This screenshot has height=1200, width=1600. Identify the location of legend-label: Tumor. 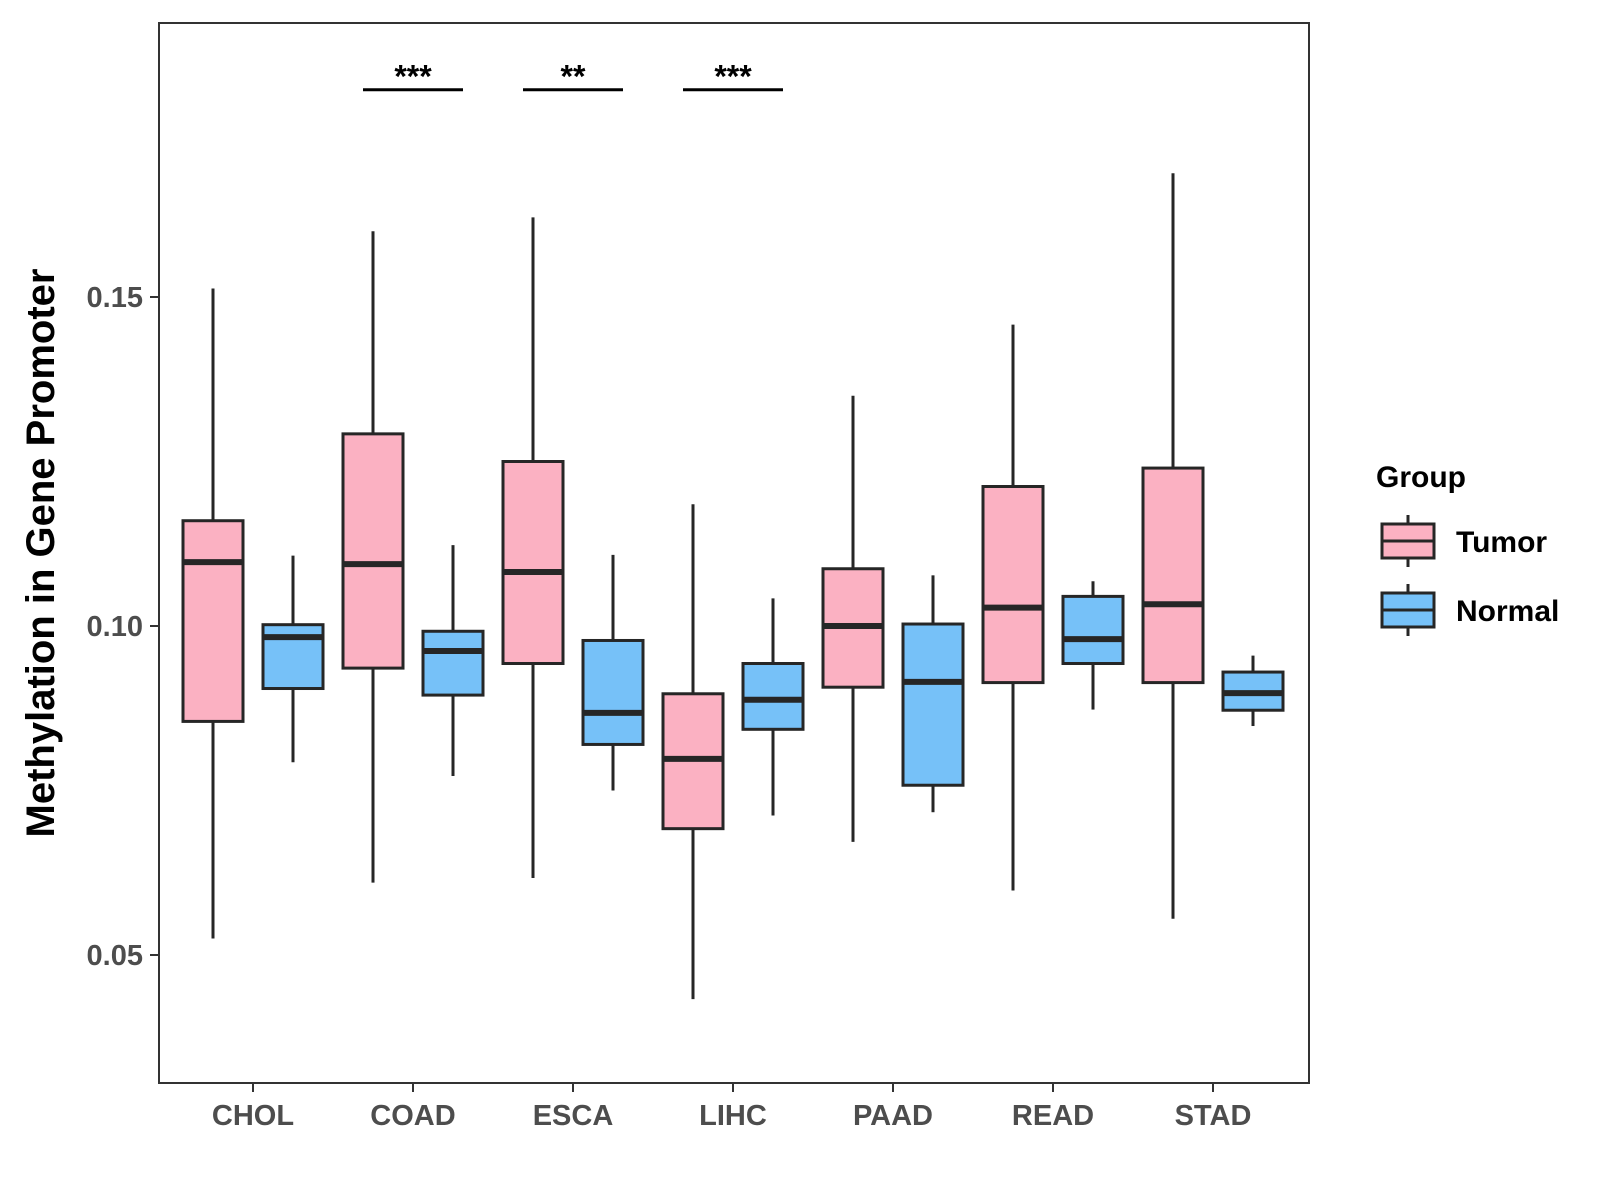
(1501, 542).